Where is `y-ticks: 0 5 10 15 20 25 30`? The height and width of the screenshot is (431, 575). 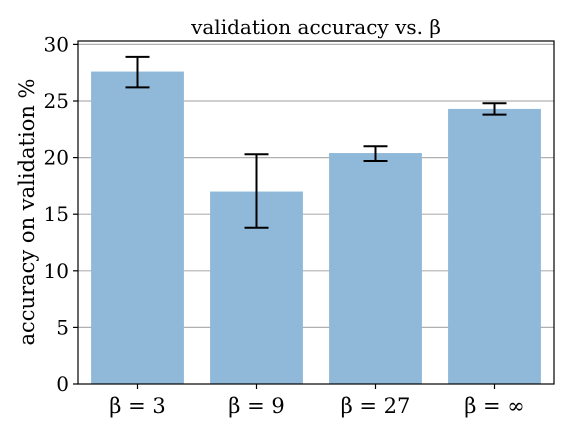 y-ticks: 0 5 10 15 20 25 30 is located at coordinates (61, 214).